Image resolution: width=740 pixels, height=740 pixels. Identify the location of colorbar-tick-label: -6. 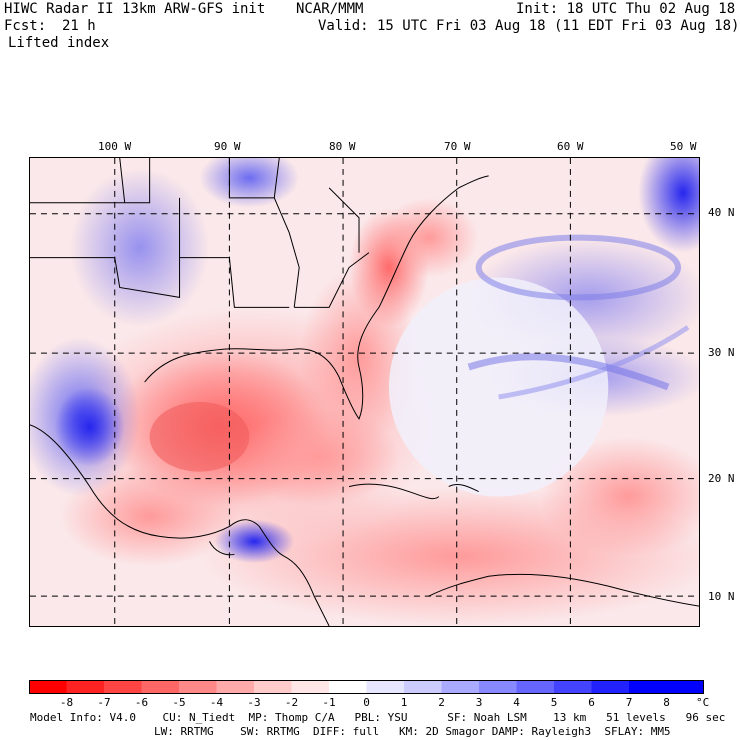
(141, 702).